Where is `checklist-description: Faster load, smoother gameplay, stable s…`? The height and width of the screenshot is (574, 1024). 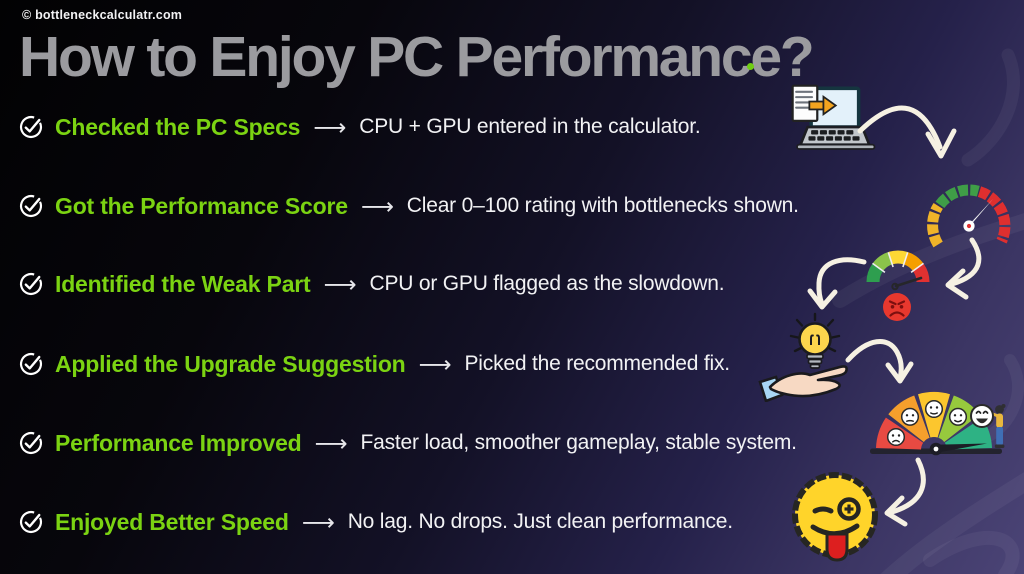 checklist-description: Faster load, smoother gameplay, stable s… is located at coordinates (578, 442).